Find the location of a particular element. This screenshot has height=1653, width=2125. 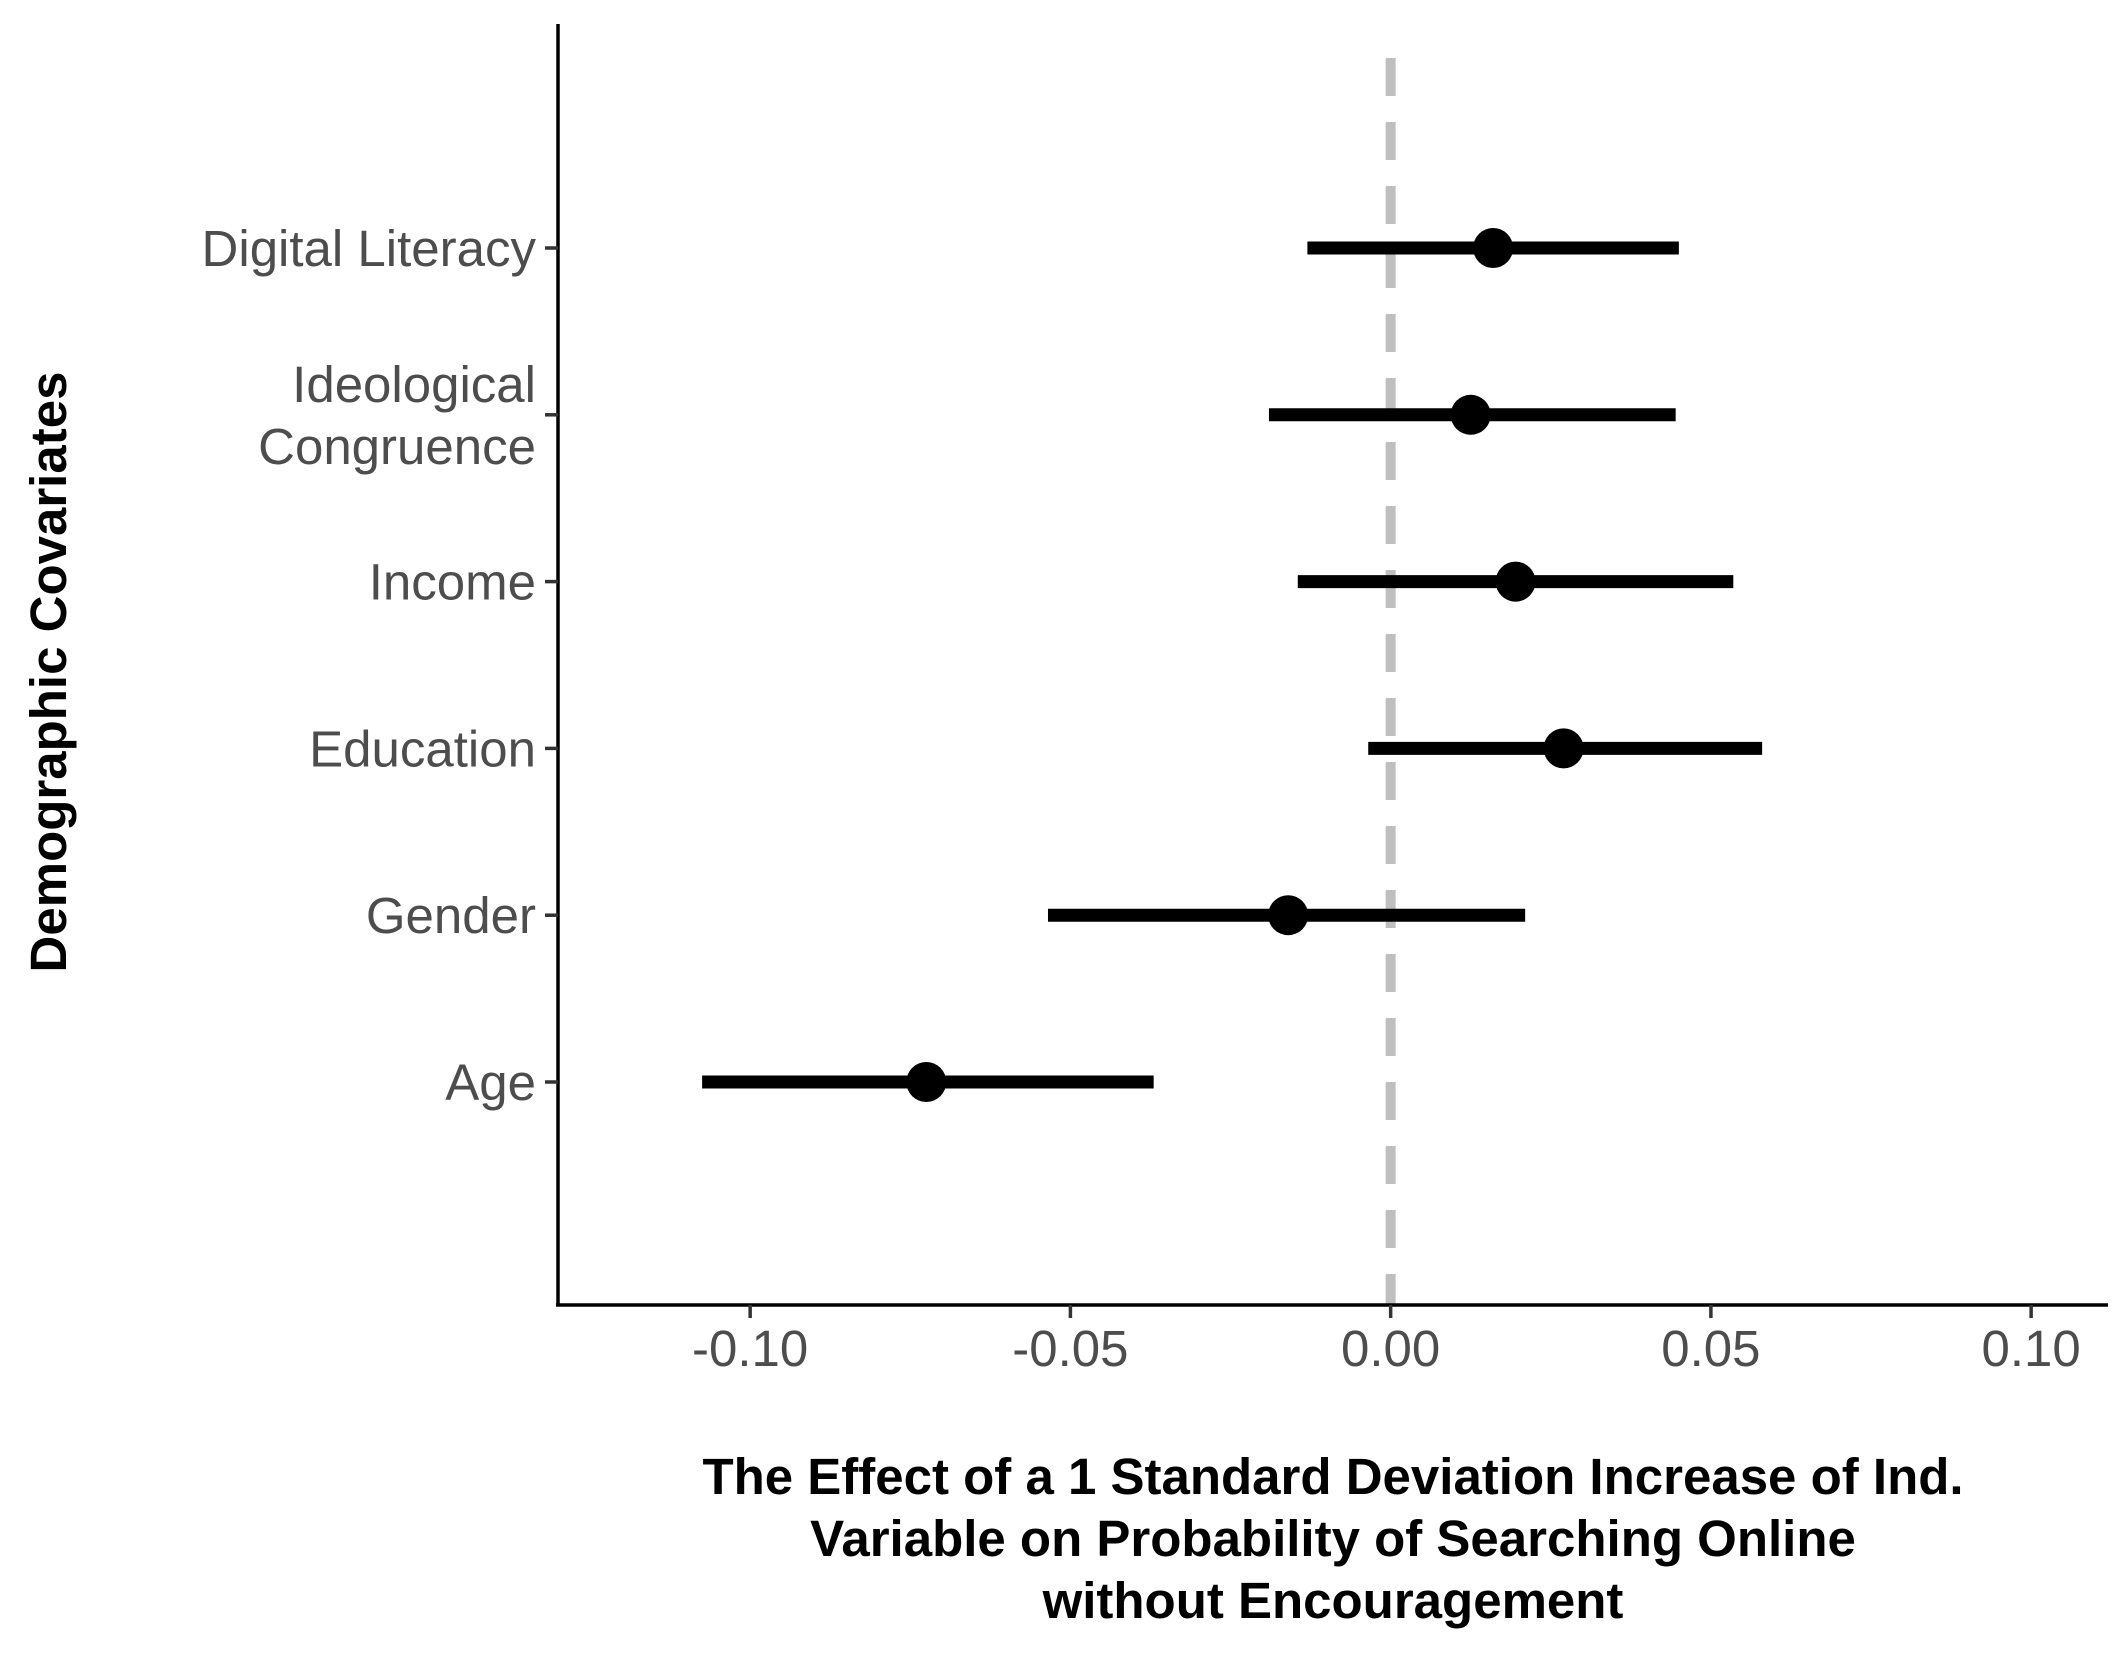

y-tick-label-gender: Gender is located at coordinates (451, 915).